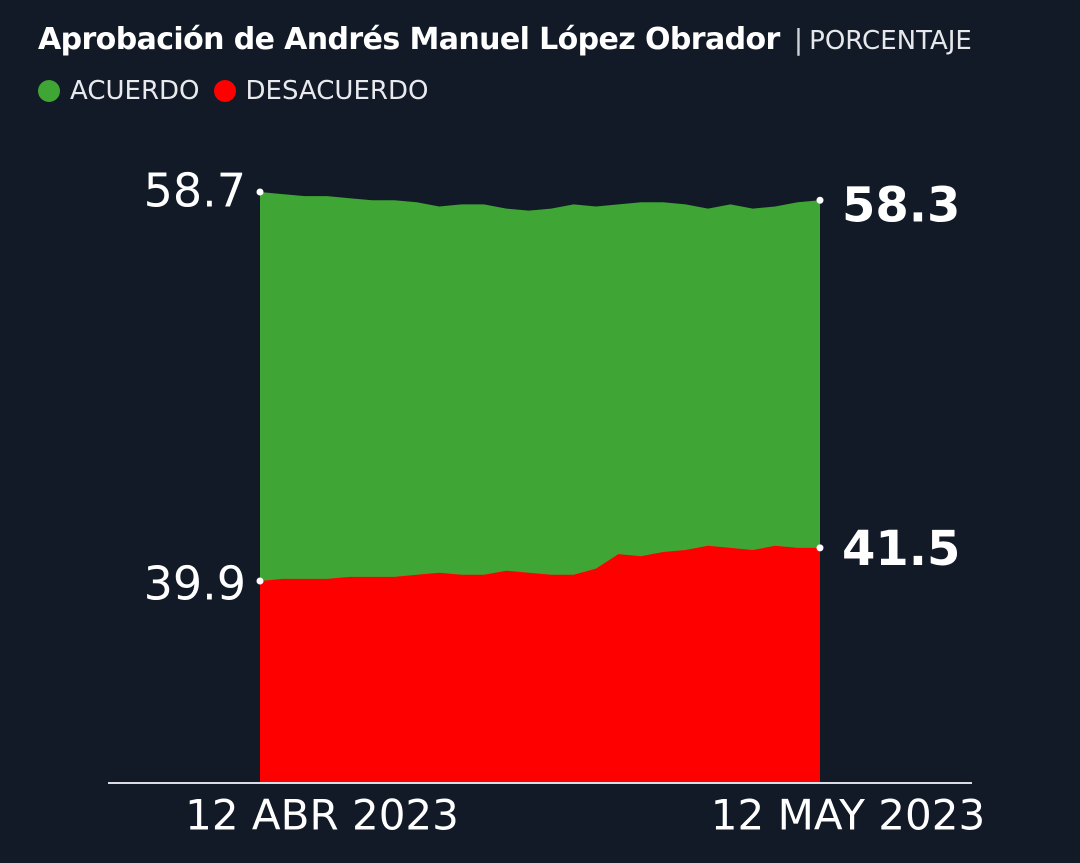 The width and height of the screenshot is (1080, 863). I want to click on legend-item-desacuerdo: DESACUERDO, so click(321, 91).